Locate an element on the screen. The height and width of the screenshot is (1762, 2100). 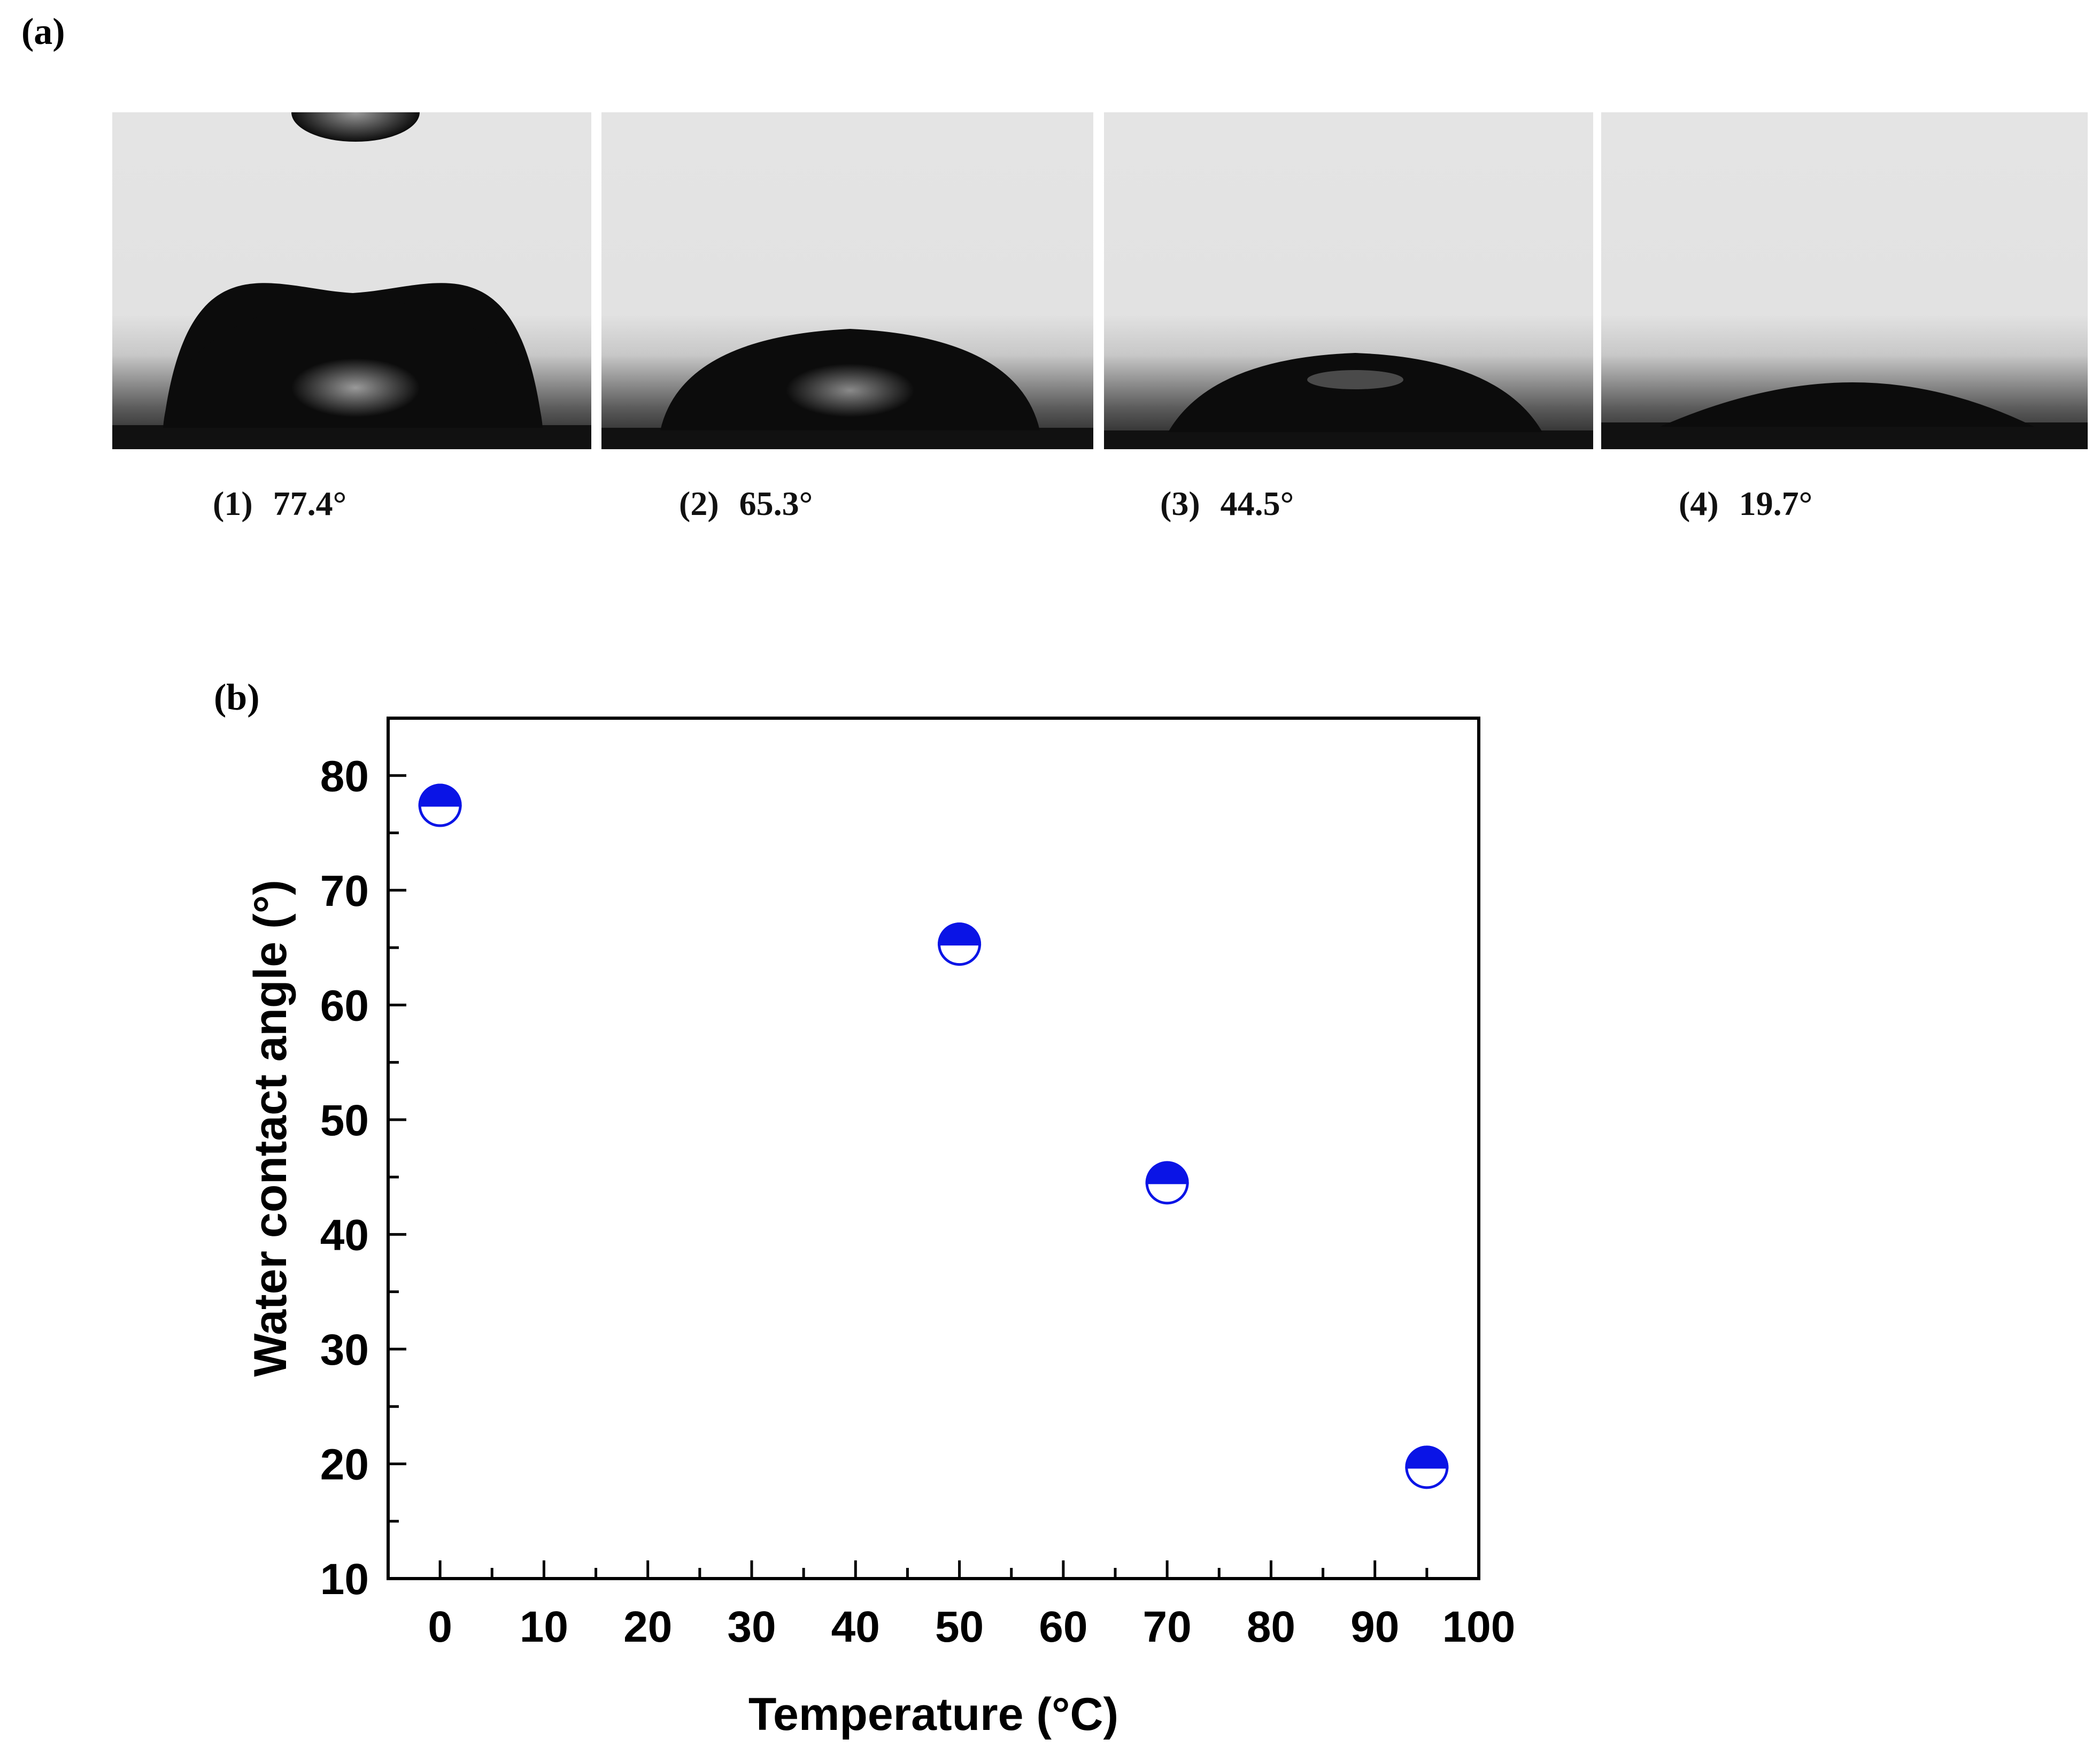
y-tick-label: 30 is located at coordinates (344, 1350).